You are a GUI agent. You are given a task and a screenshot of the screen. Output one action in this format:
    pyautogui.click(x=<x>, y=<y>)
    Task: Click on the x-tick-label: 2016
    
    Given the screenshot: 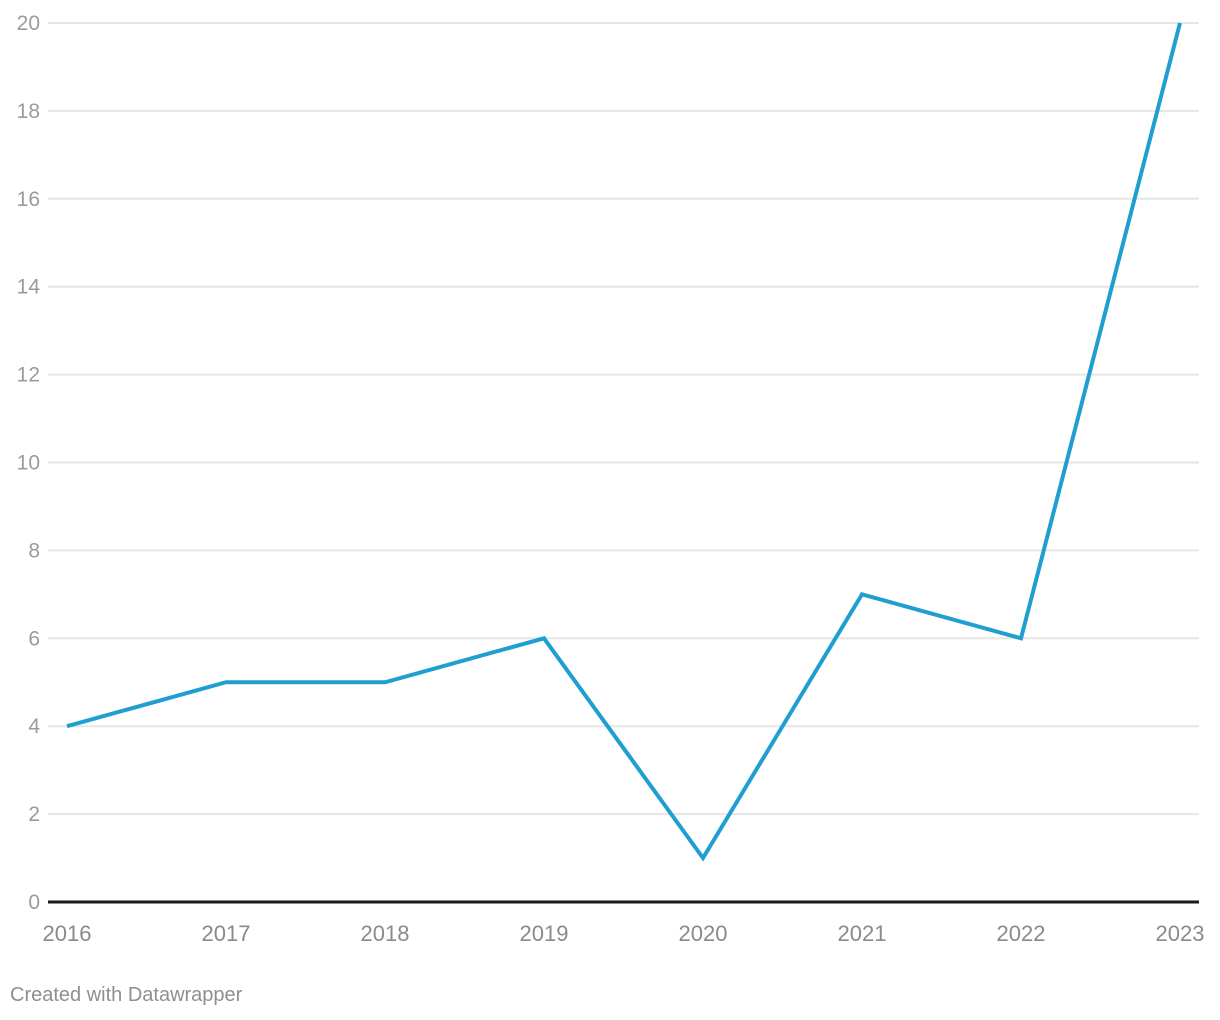 What is the action you would take?
    pyautogui.click(x=67, y=933)
    